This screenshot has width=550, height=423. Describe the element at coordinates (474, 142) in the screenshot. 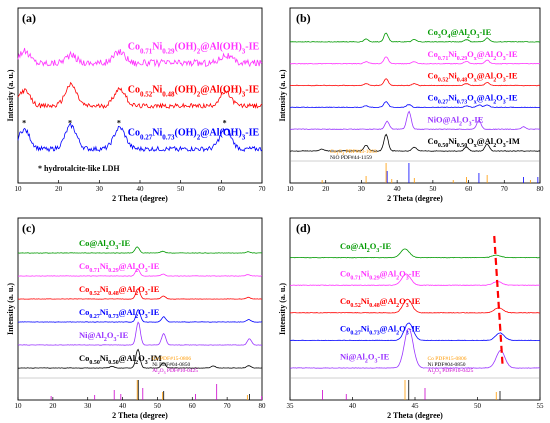

I see `series-label: Co0.50Ni0.50Ox@Al2O3-IM` at that location.